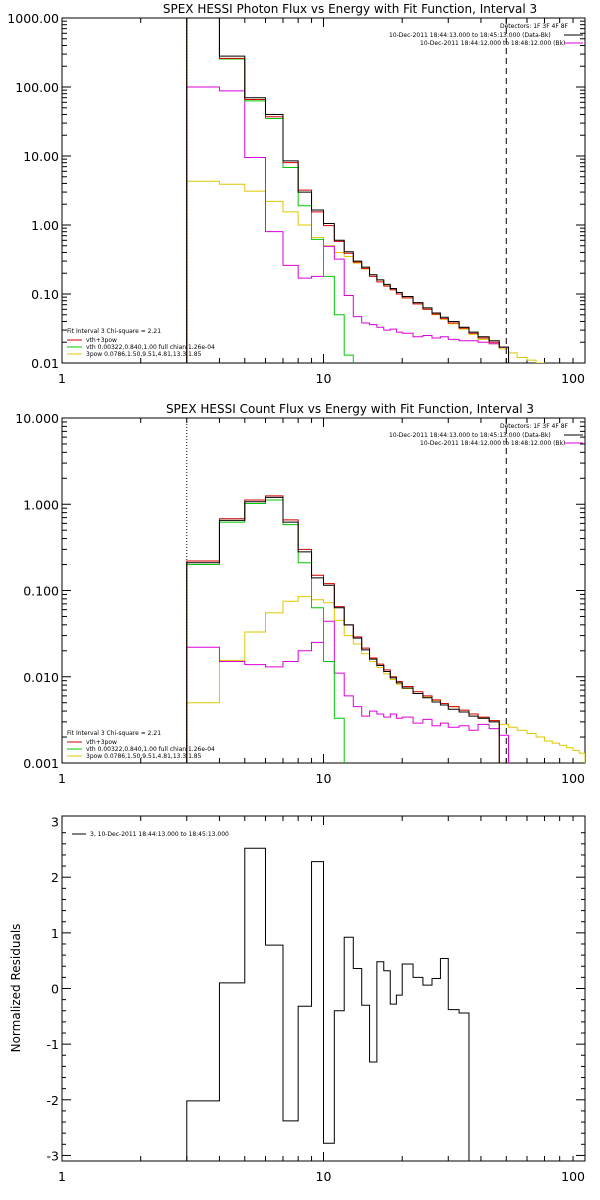  What do you see at coordinates (41, 677) in the screenshot?
I see `y-tick-label: 0.010` at bounding box center [41, 677].